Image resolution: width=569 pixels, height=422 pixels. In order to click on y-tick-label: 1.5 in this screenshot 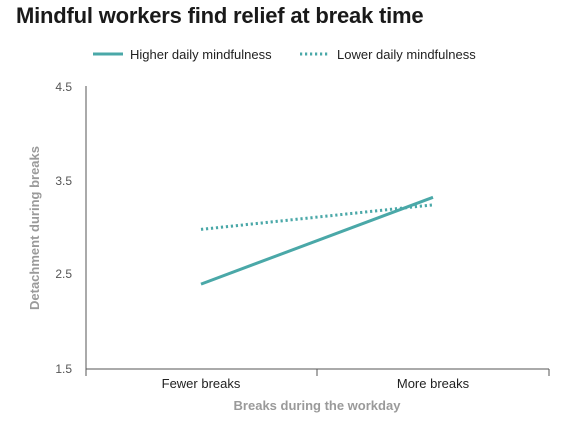, I will do `click(63, 369)`.